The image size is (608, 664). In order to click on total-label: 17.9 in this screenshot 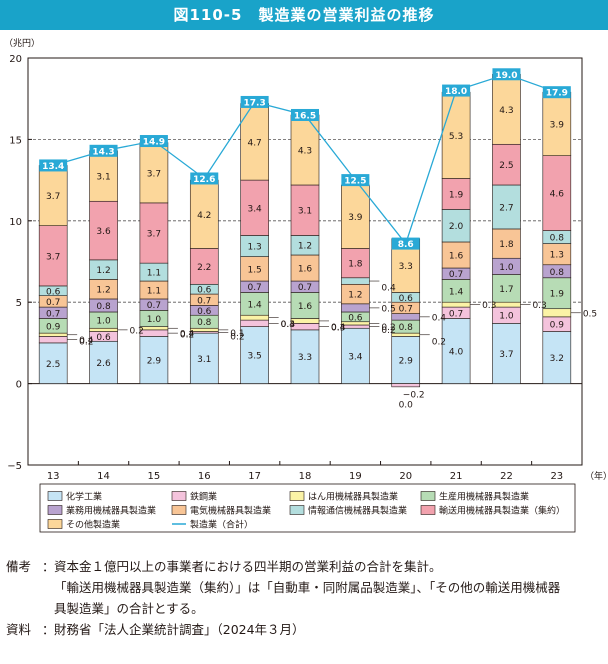, I will do `click(557, 94)`.